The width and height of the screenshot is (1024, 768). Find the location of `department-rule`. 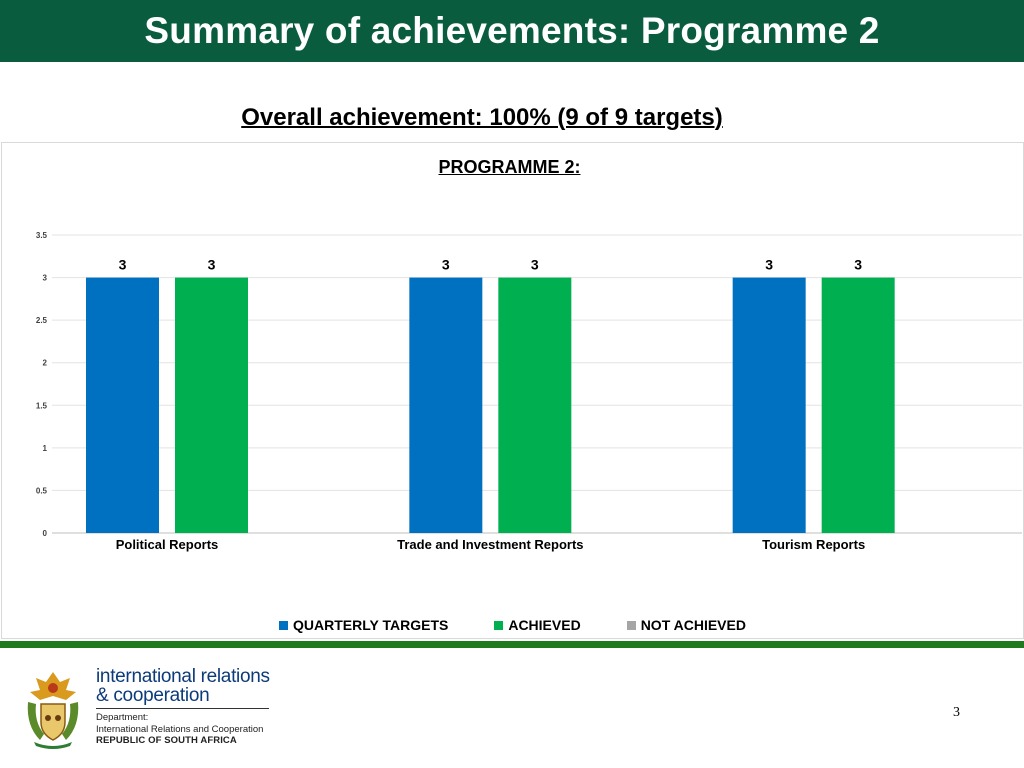

department-rule is located at coordinates (182, 708).